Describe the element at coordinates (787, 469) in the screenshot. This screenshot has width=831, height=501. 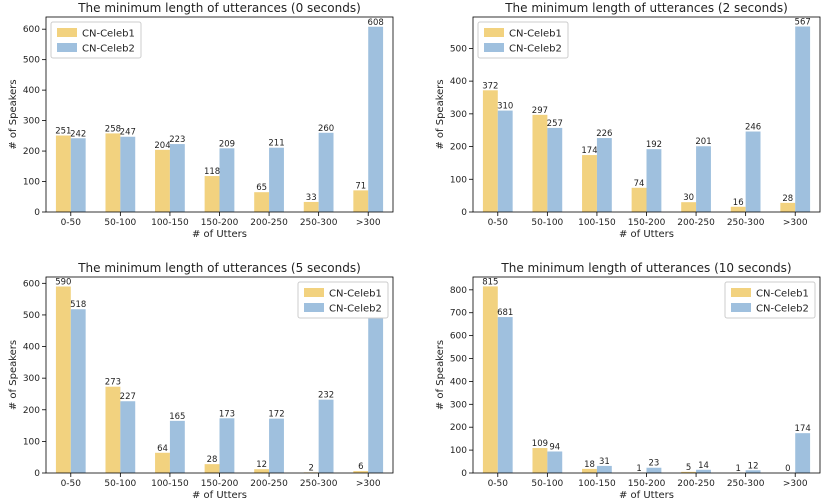
I see `bar-value-label: 0` at that location.